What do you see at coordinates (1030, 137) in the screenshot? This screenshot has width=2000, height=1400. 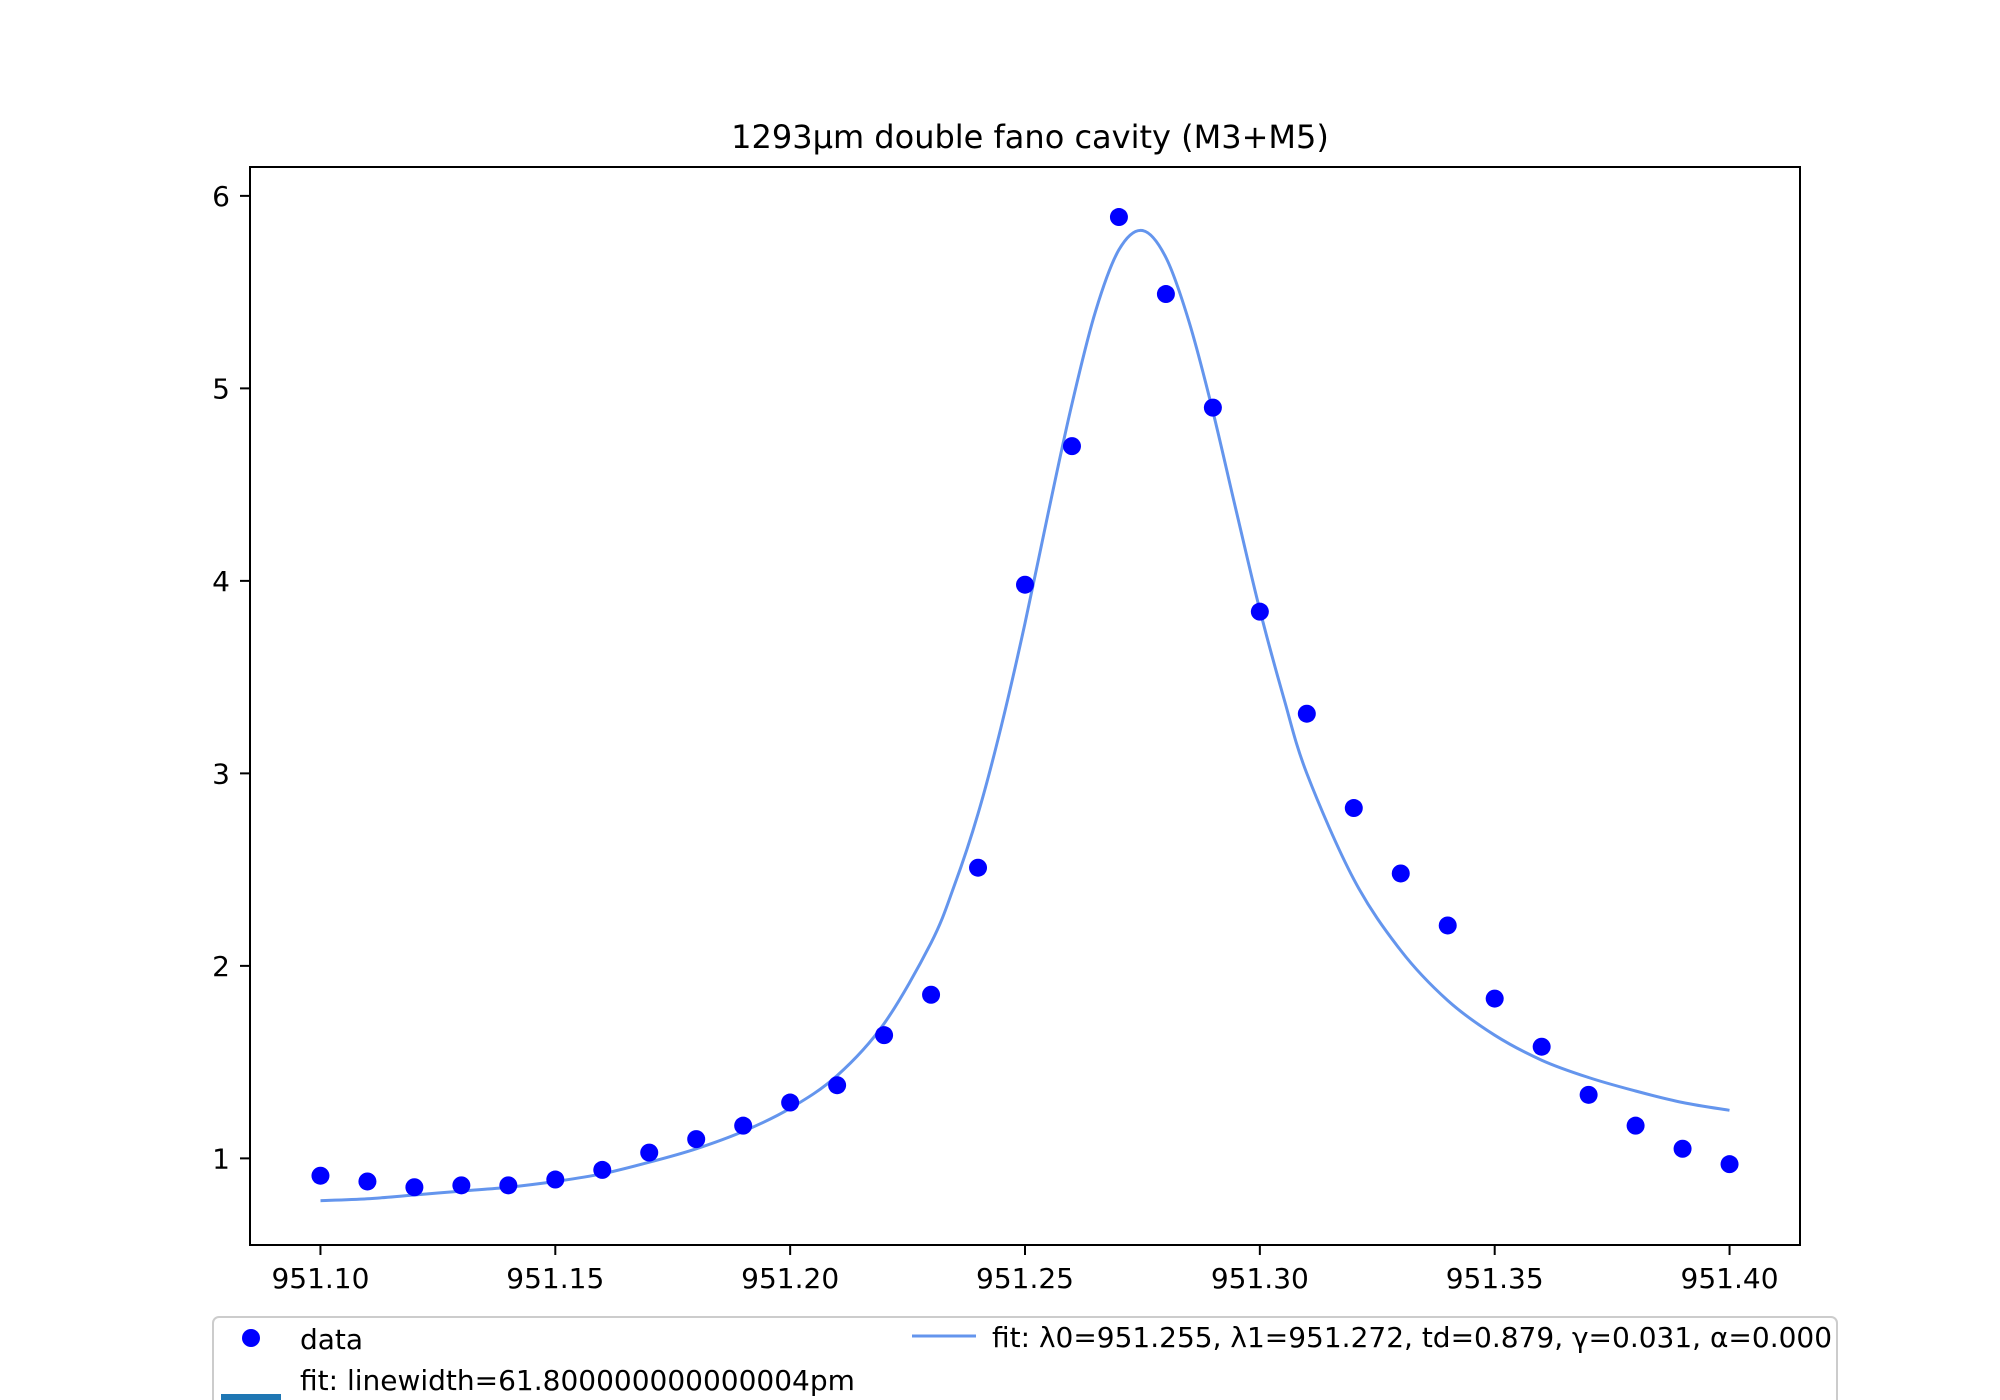 I see `chart-title: 1293µm double fano cavity (M3+M5)` at bounding box center [1030, 137].